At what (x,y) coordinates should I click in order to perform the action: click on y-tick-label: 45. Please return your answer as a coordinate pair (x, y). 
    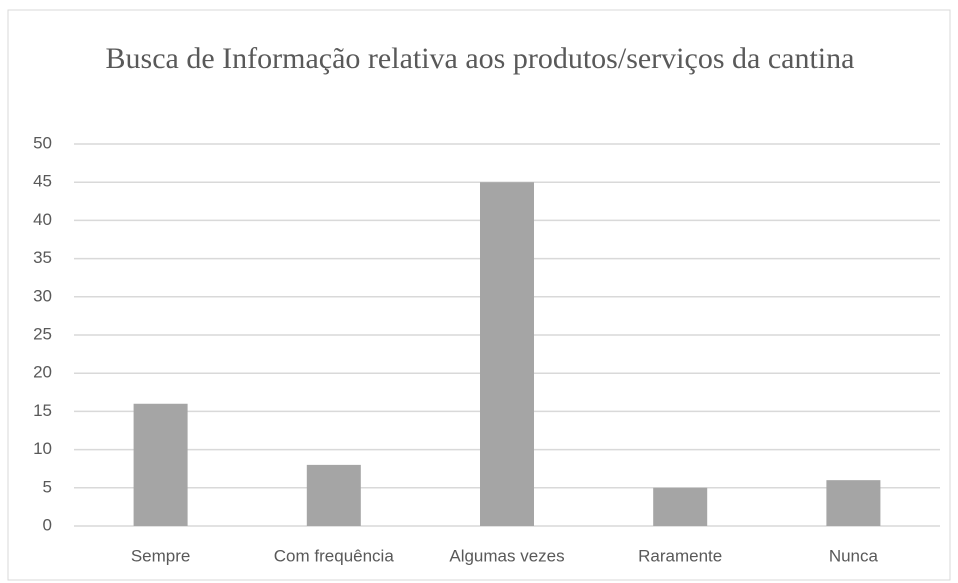
    Looking at the image, I should click on (42, 181).